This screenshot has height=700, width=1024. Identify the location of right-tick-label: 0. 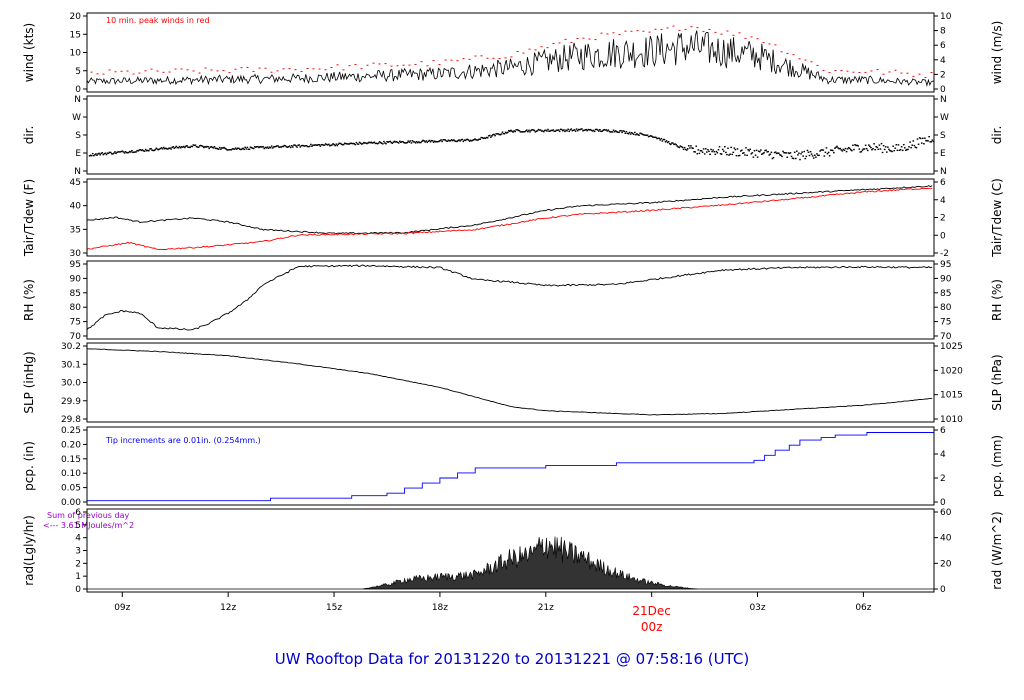
(943, 236).